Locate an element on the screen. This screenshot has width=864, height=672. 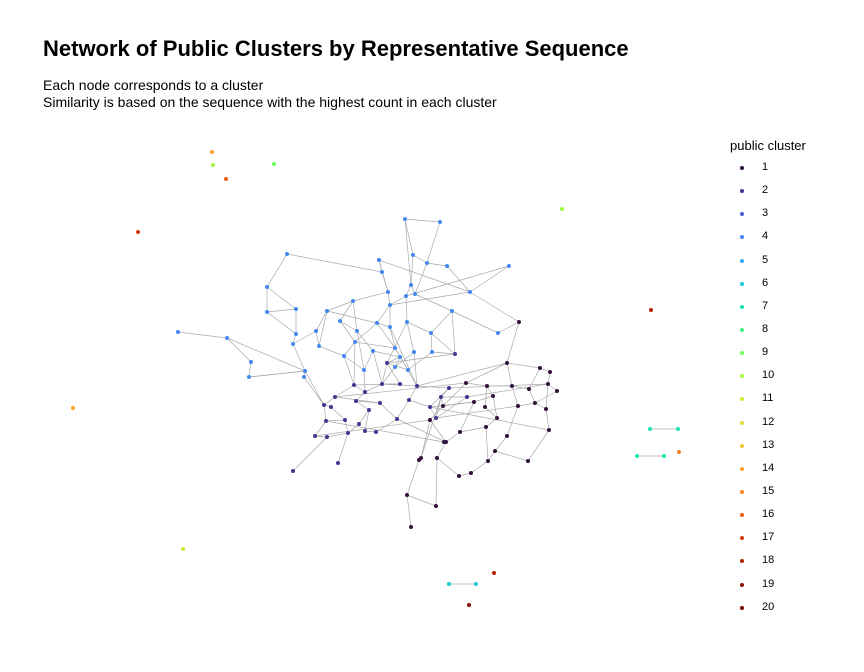
legend-item-5: 5 is located at coordinates (768, 263).